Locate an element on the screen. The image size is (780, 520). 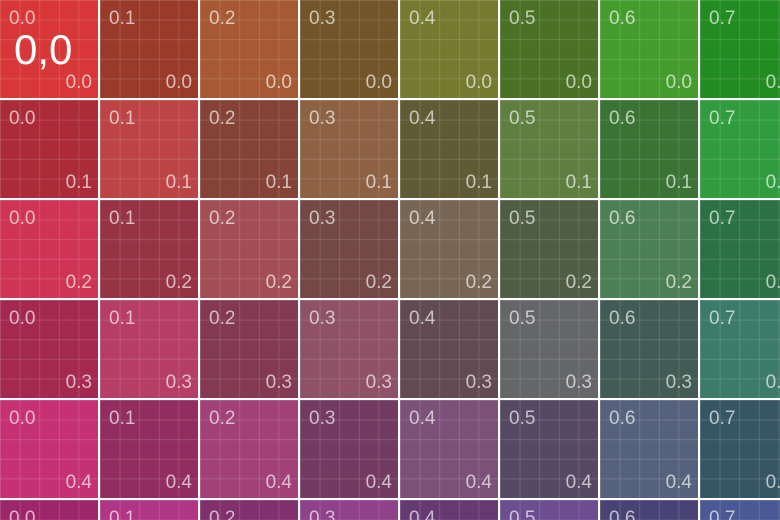
tile: 0.2 0.2 is located at coordinates (249, 249).